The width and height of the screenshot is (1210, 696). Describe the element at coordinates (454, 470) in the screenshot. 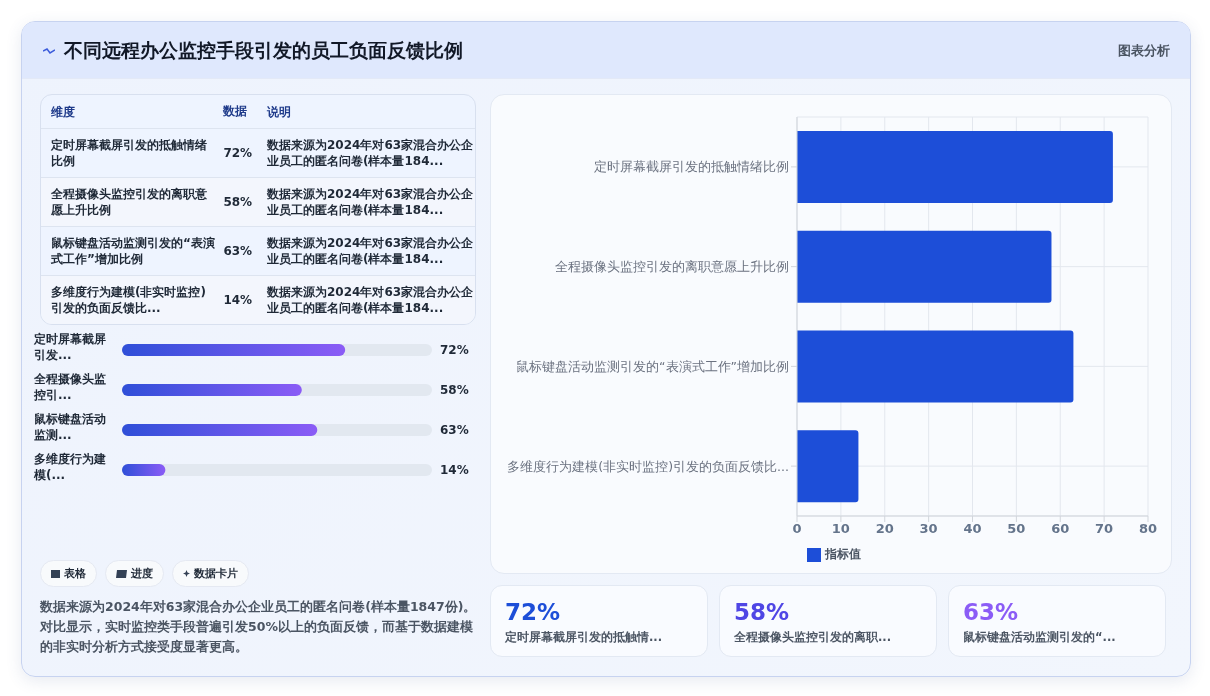

I see `data-label: 14%` at that location.